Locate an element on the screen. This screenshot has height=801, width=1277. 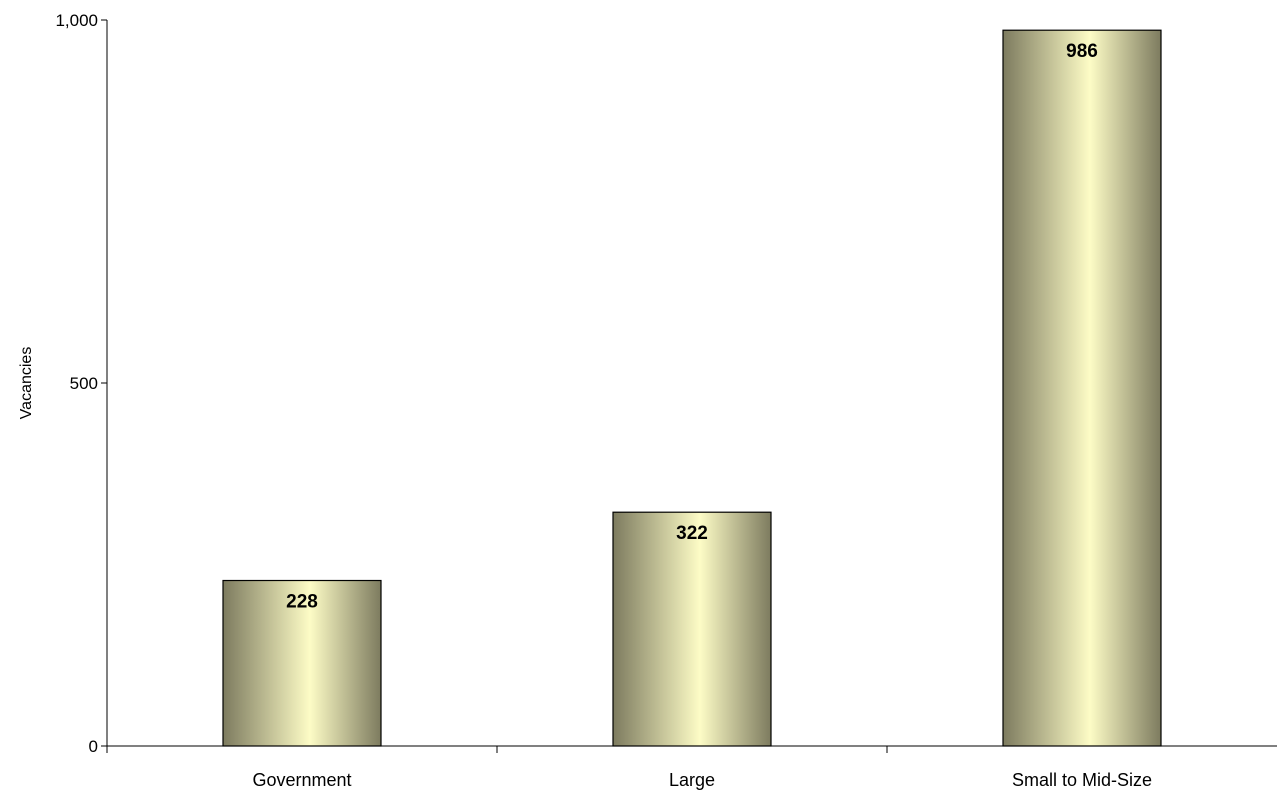
data-label-0: 228 is located at coordinates (302, 602).